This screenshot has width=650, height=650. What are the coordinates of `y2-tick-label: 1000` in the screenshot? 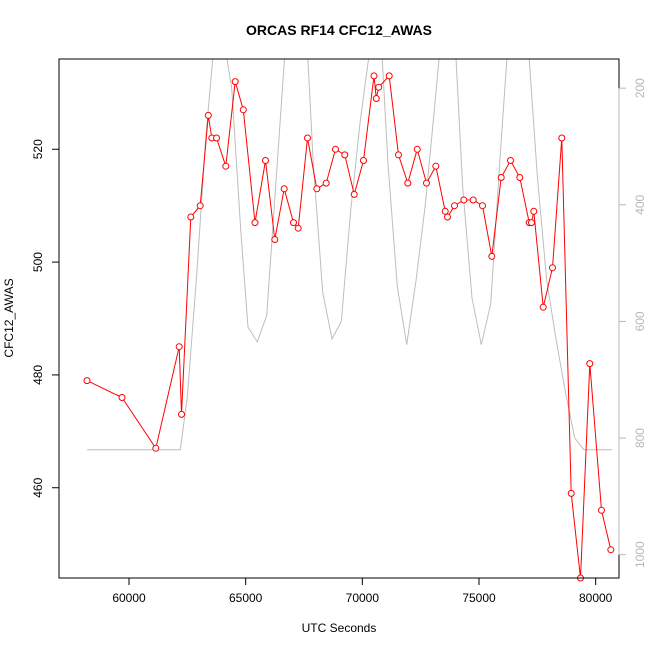 It's located at (640, 554).